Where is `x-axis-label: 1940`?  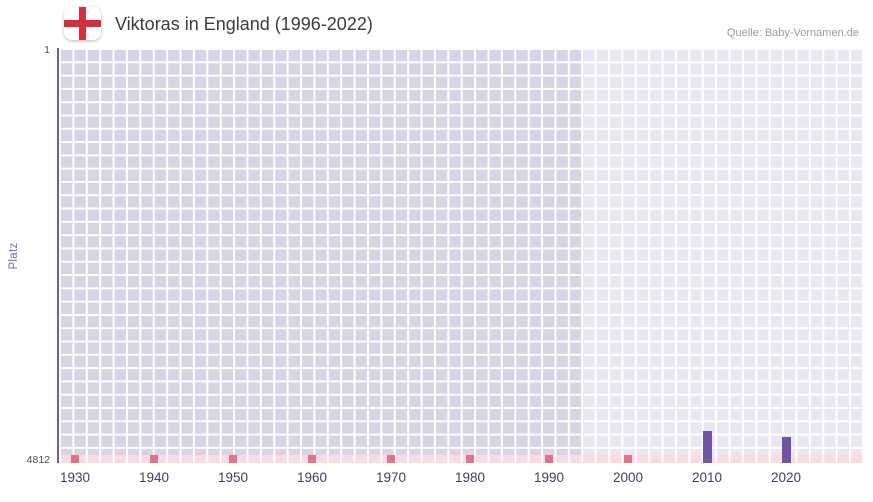
x-axis-label: 1940 is located at coordinates (154, 477).